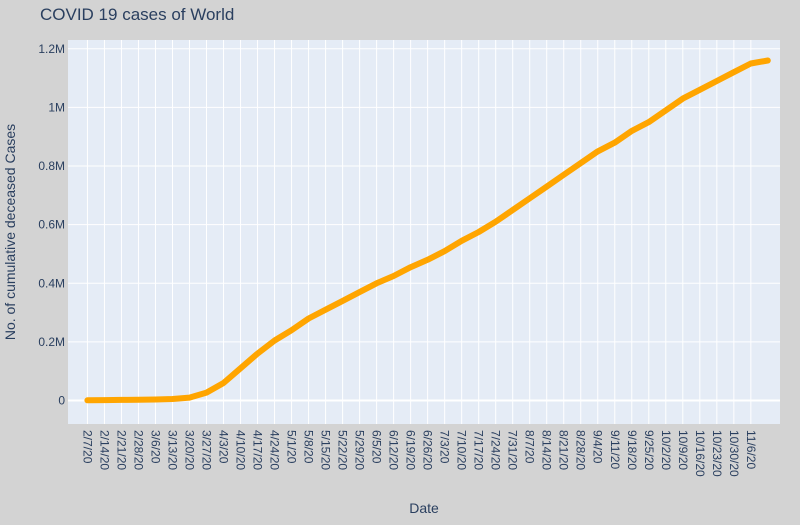 This screenshot has width=800, height=525. I want to click on x-tick-label: 2/7/20, so click(87, 447).